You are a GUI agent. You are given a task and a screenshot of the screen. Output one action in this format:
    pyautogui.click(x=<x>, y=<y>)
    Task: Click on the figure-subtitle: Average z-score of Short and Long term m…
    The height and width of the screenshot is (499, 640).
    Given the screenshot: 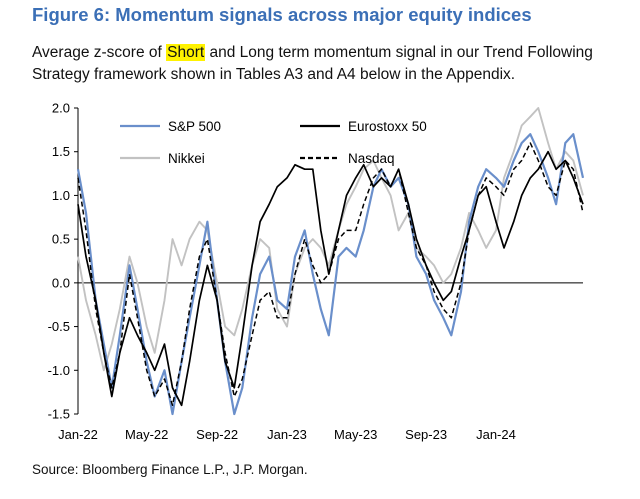 What is the action you would take?
    pyautogui.click(x=332, y=64)
    